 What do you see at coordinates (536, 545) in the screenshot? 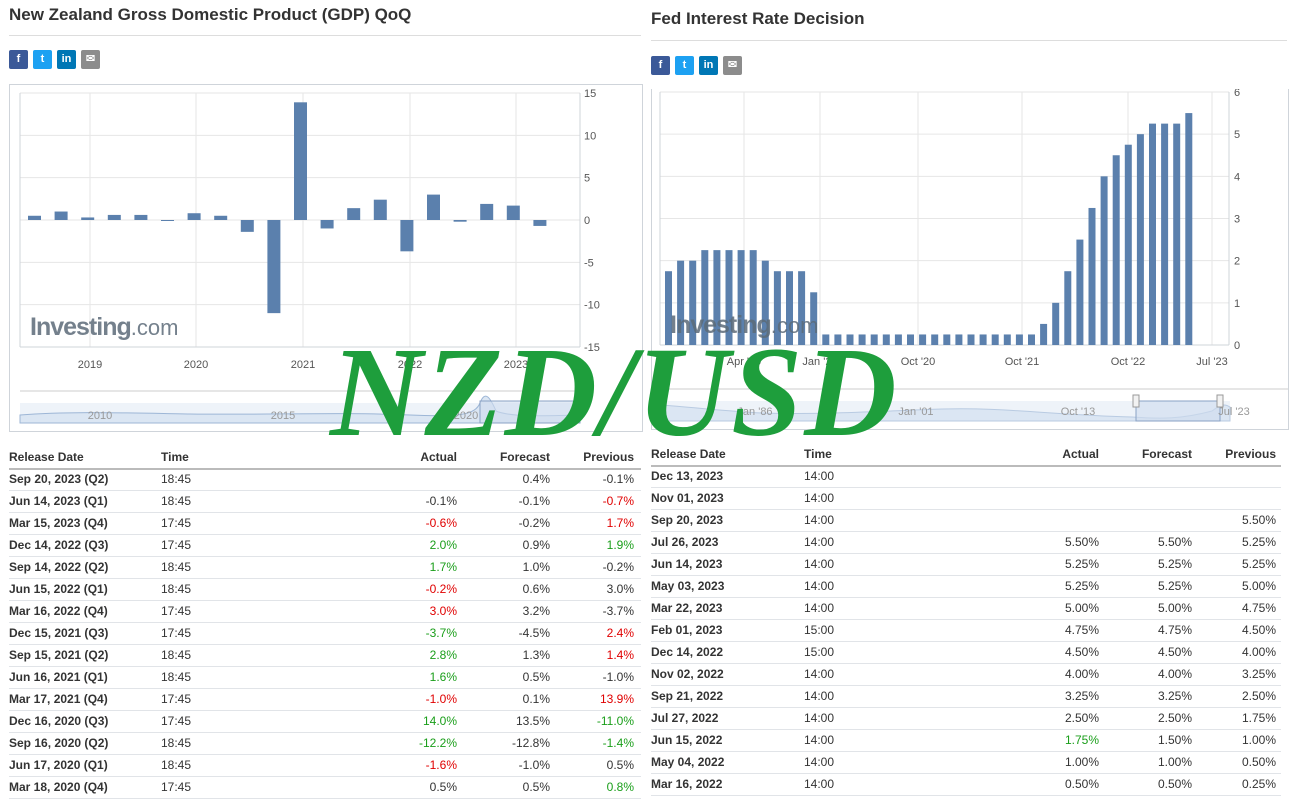
I see `cell-forecast: 0.9%` at bounding box center [536, 545].